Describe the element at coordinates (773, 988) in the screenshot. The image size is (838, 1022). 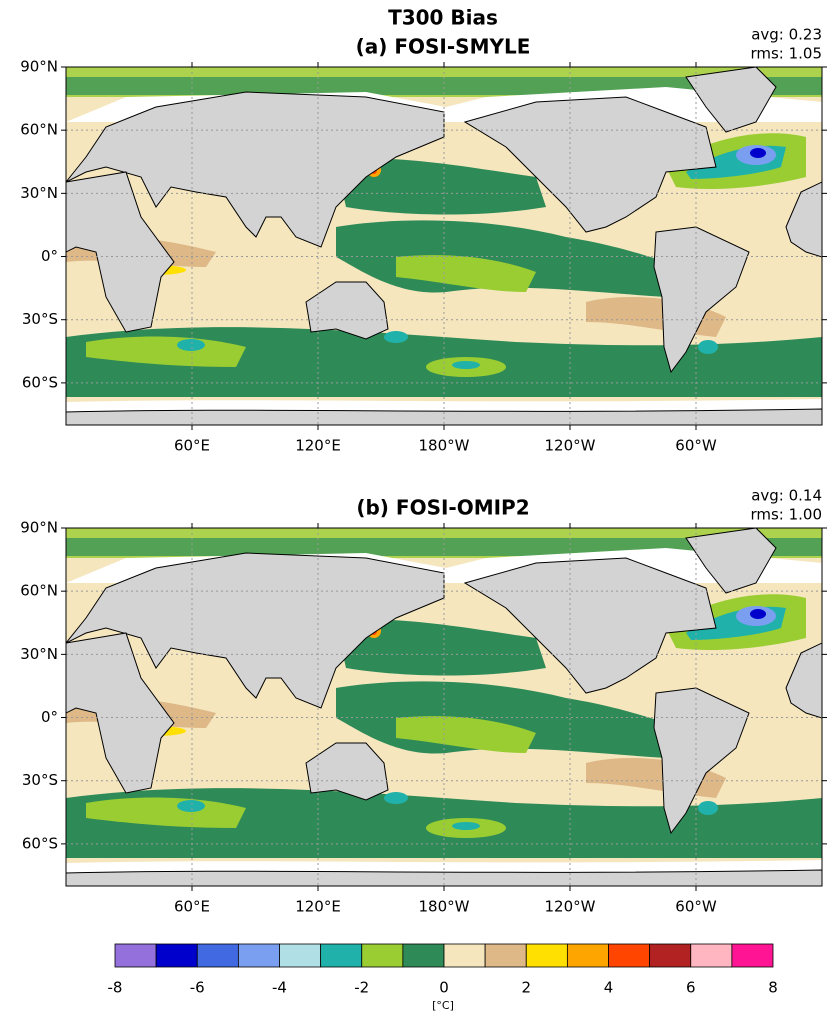
I see `colorbar-tick-label: 8` at that location.